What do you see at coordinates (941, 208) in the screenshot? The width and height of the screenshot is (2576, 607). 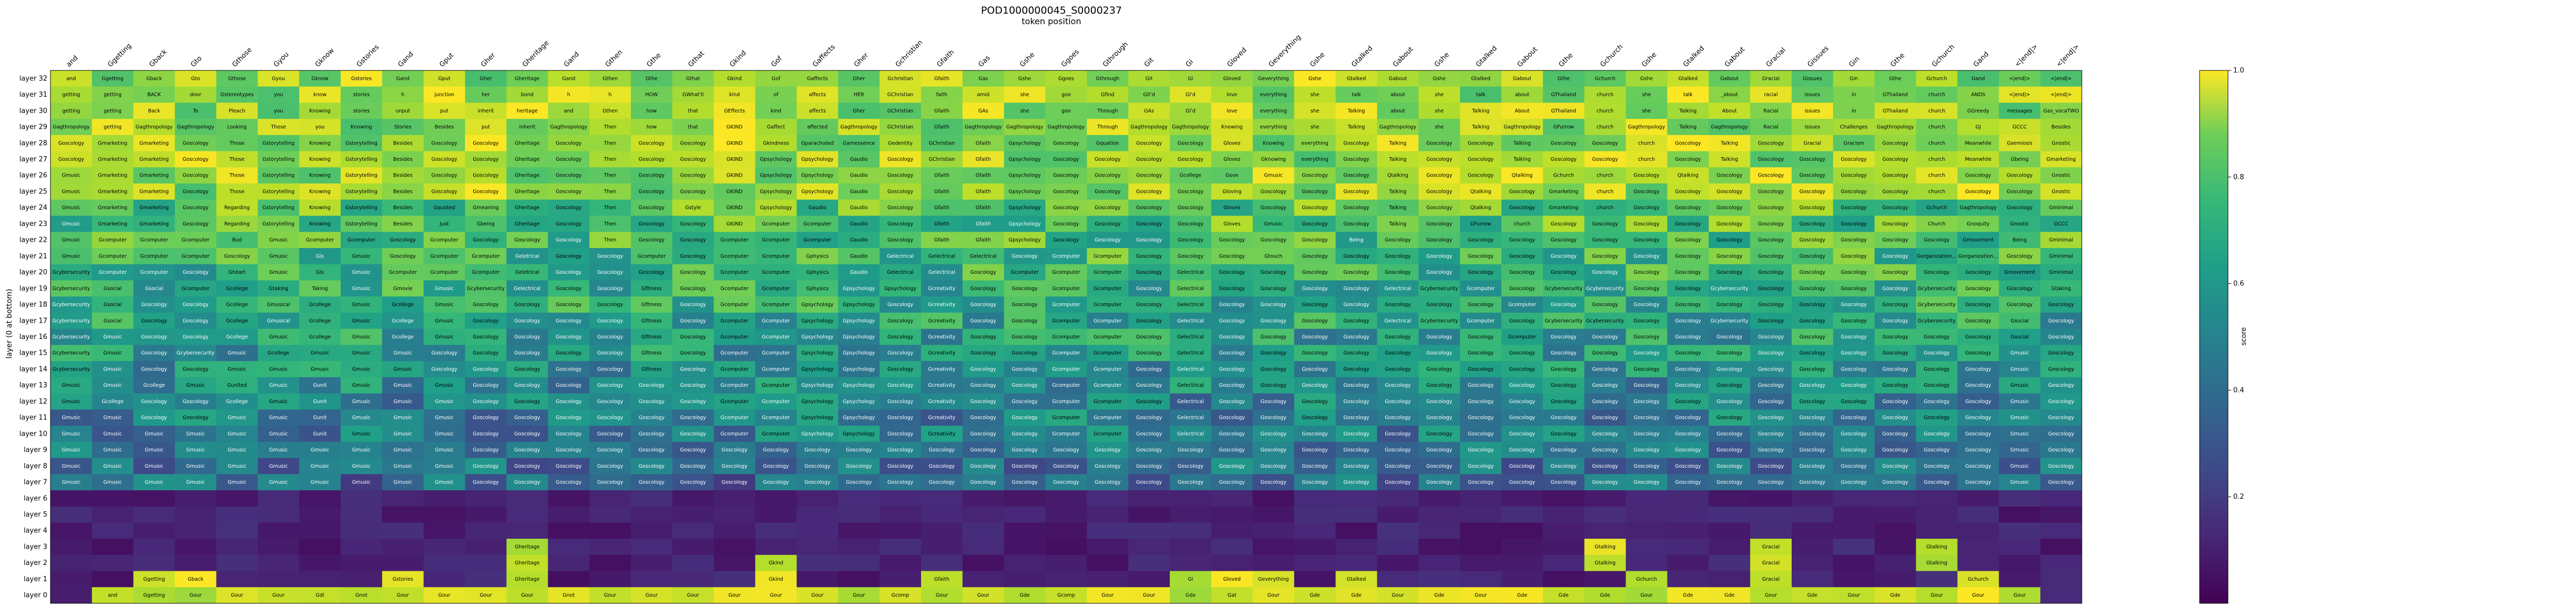 I see `cell-label: Gfaith` at bounding box center [941, 208].